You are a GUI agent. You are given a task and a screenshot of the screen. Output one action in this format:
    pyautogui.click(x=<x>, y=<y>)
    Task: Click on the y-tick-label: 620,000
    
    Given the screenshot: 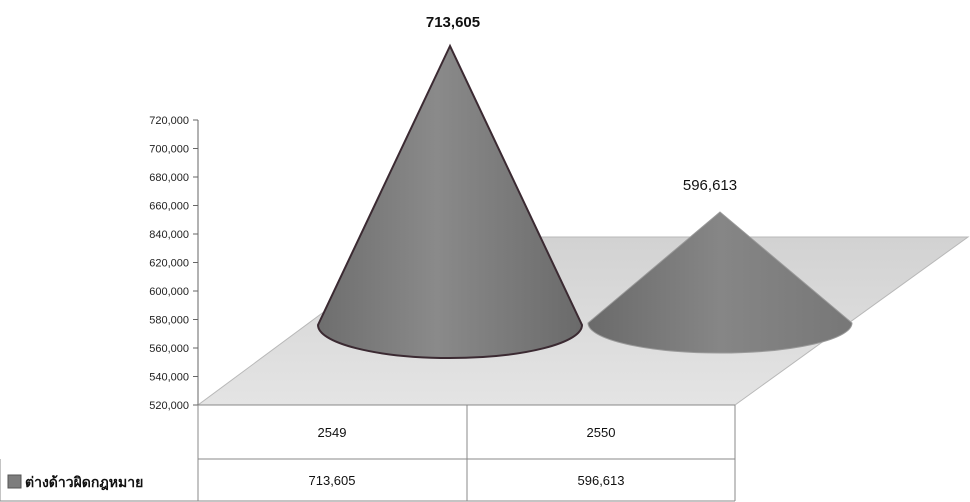 What is the action you would take?
    pyautogui.click(x=169, y=264)
    